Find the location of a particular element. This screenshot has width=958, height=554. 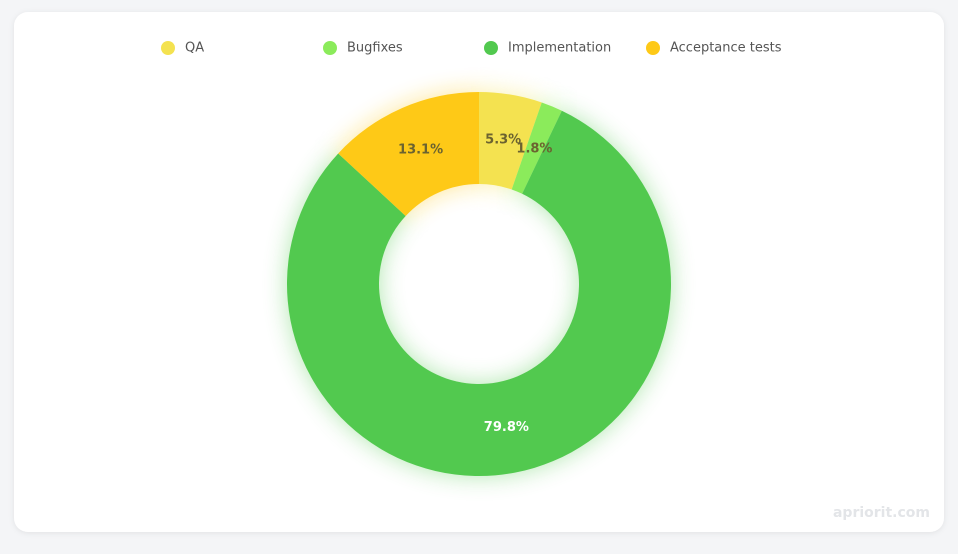

legend-label: QA is located at coordinates (194, 48).